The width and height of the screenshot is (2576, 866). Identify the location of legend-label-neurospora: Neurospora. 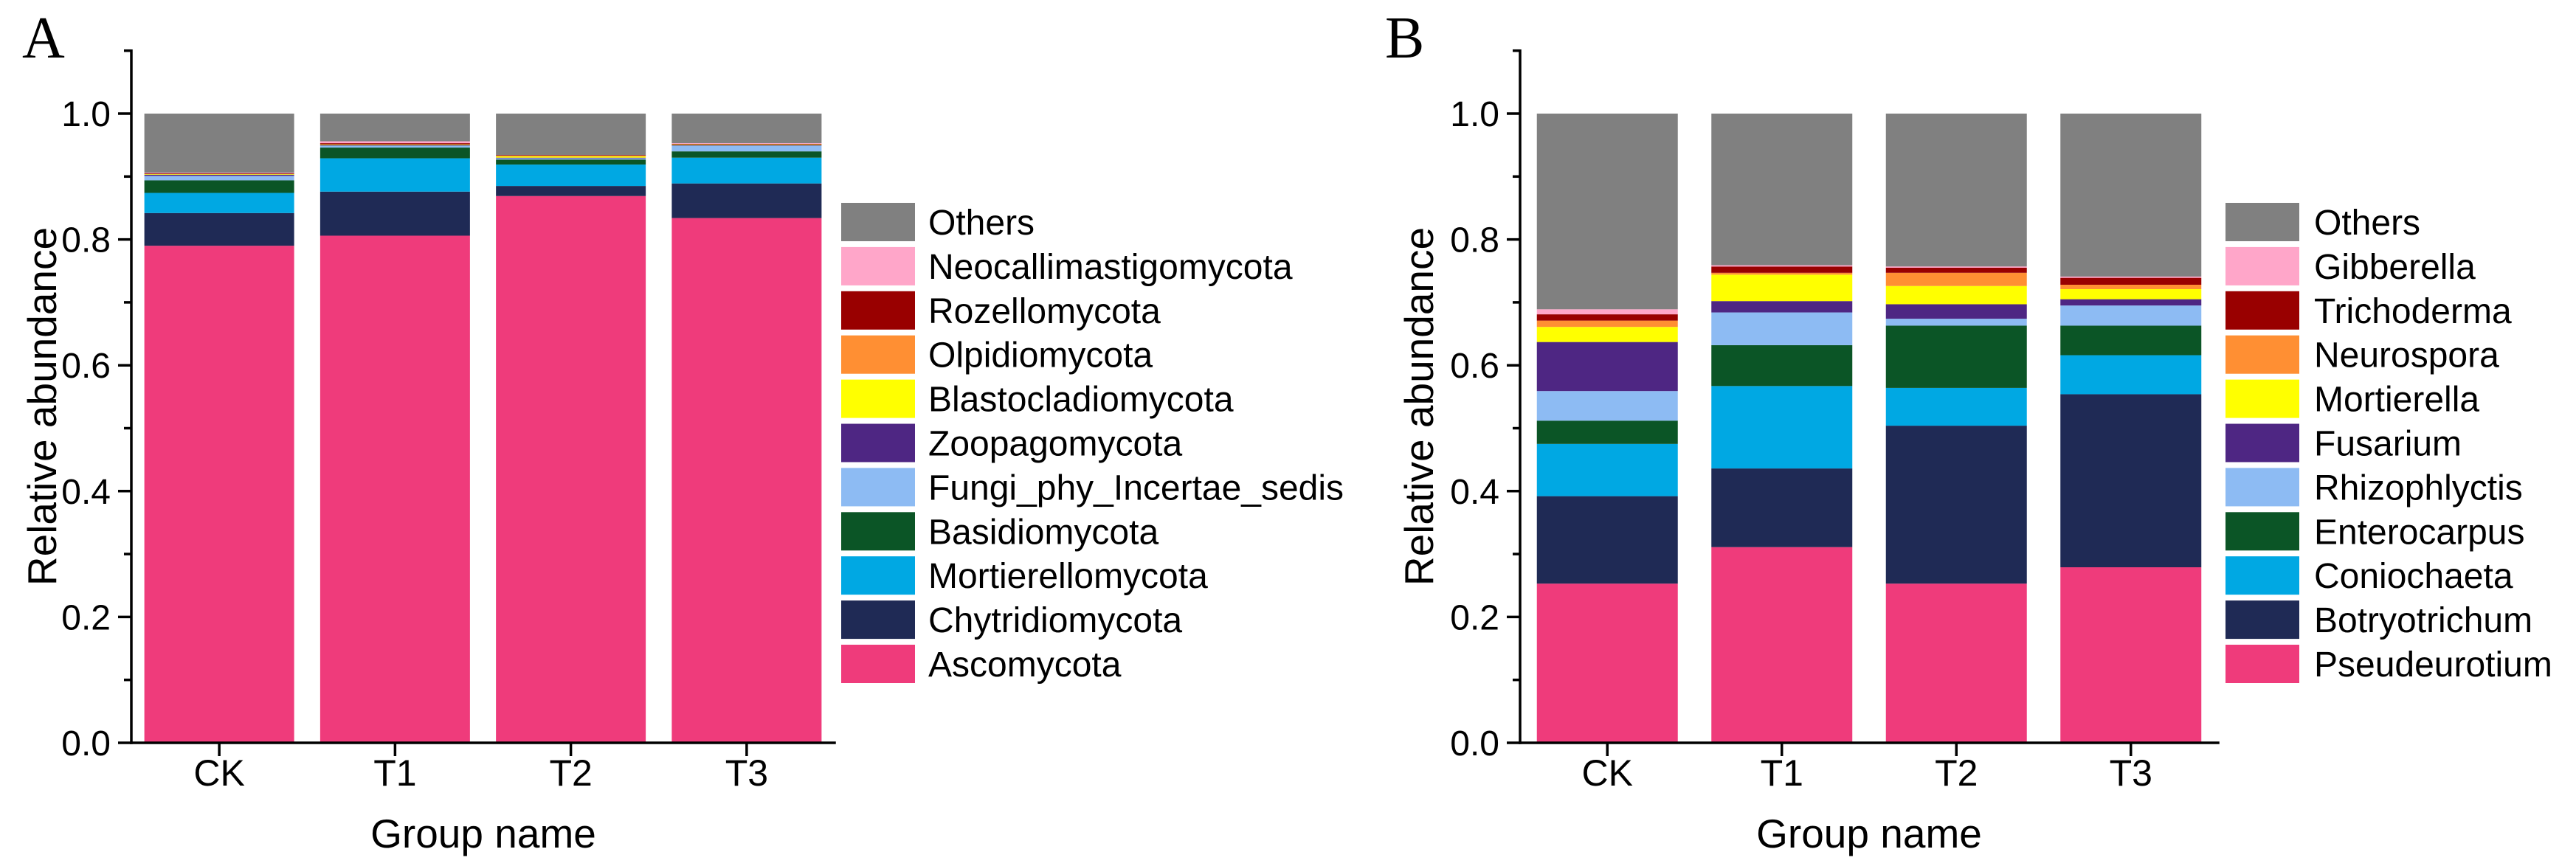
(2406, 356).